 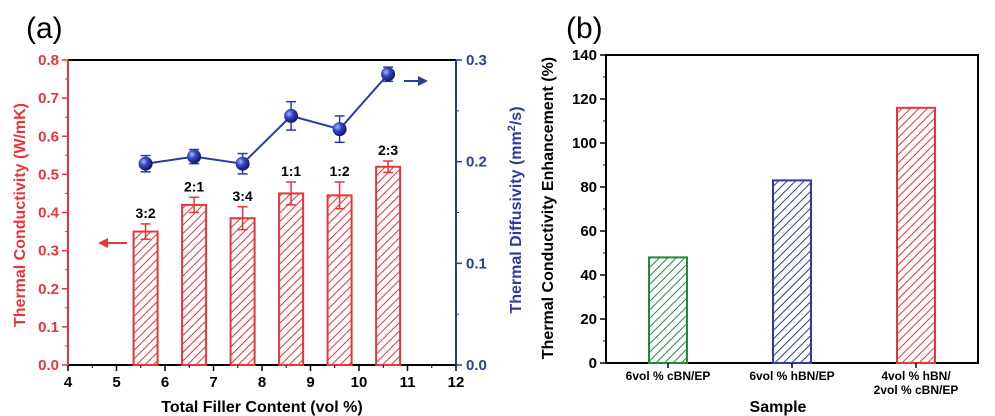 What do you see at coordinates (48, 365) in the screenshot?
I see `y-left-tick-label: 0.0` at bounding box center [48, 365].